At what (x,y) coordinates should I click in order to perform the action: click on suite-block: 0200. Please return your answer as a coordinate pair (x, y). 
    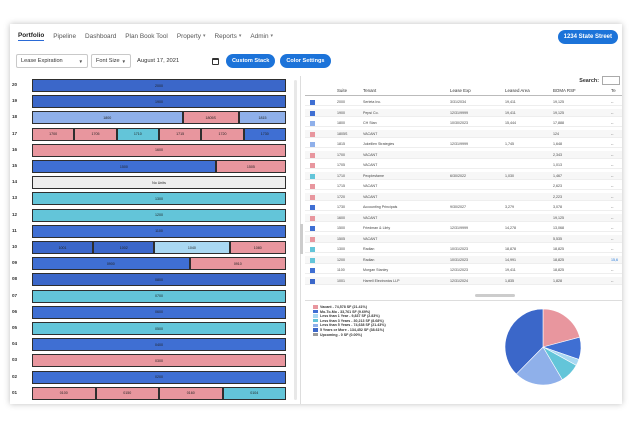
    Looking at the image, I should click on (159, 377).